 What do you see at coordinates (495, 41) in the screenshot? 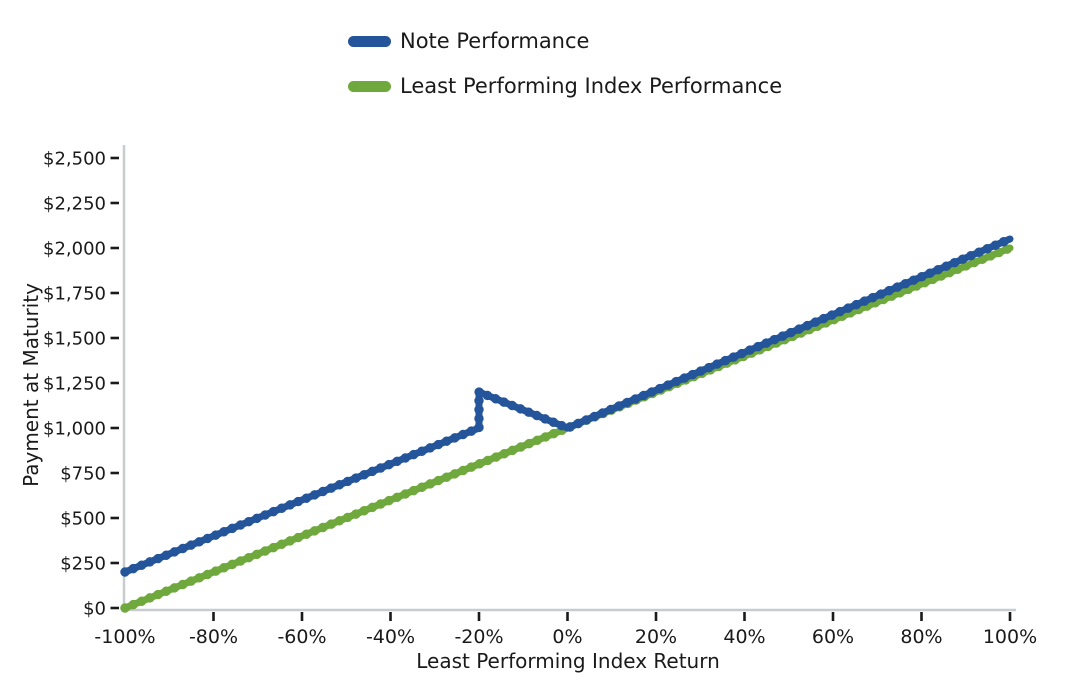
I see `legend-label-note-performance: Note Performance` at bounding box center [495, 41].